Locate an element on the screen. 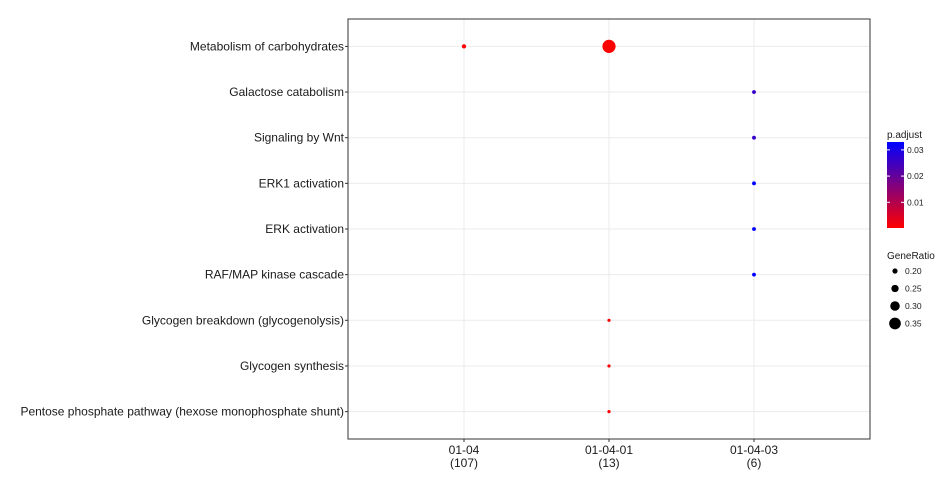 The height and width of the screenshot is (480, 950). size-legend-title: GeneRatio is located at coordinates (911, 256).